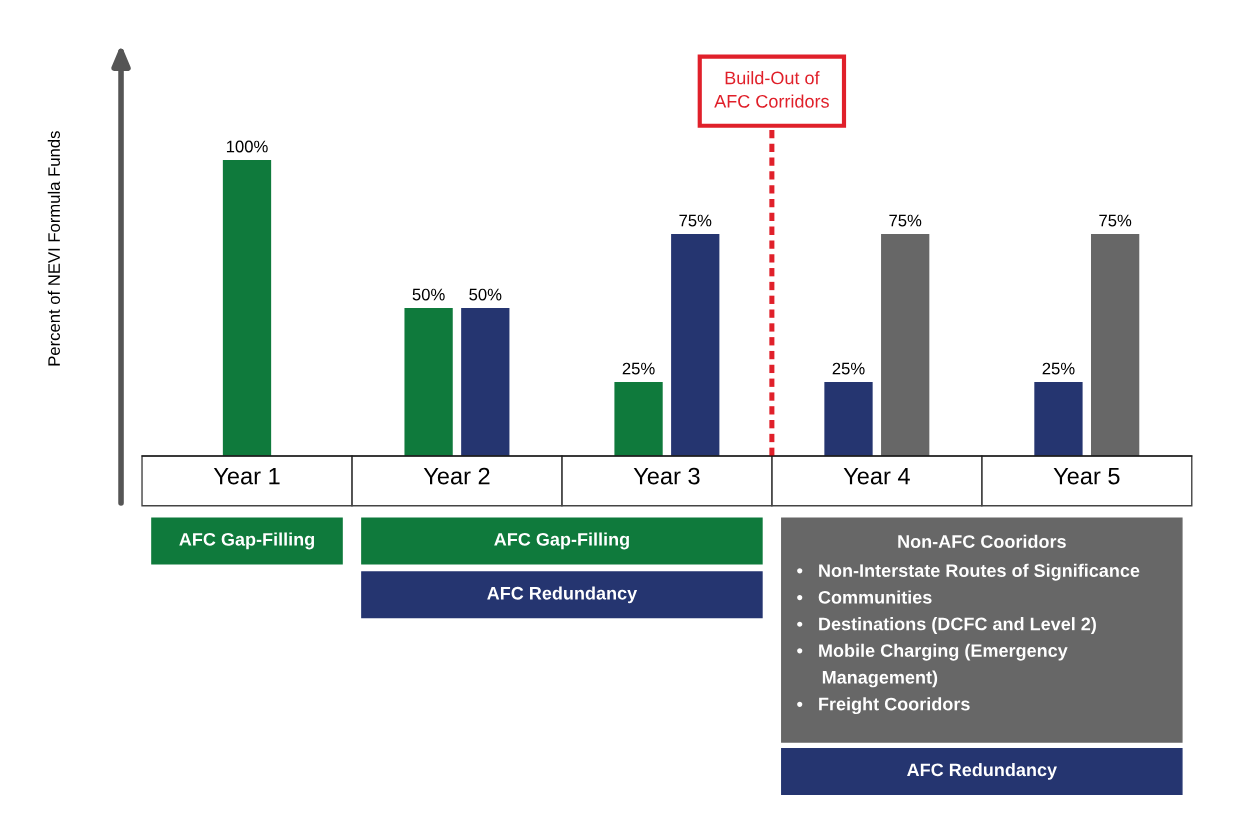 The height and width of the screenshot is (829, 1235). What do you see at coordinates (968, 624) in the screenshot?
I see `text: Non-AFC Cooridors • Non-Interstate Routes of Significance • Communities • Destinations (DCFC and Level 2) • Mobile Charging (Emergency Management) • Freight Cooridors` at bounding box center [968, 624].